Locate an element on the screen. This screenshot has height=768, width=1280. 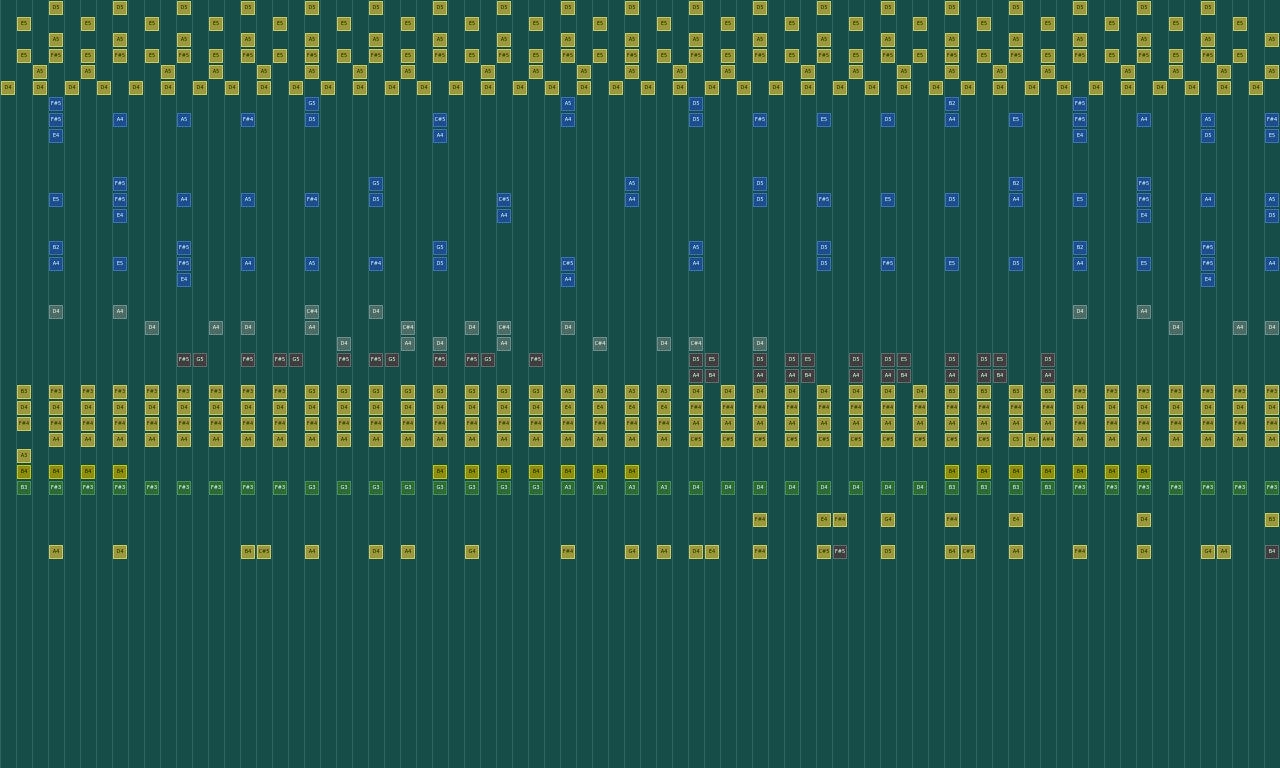
note-block: E4 is located at coordinates (824, 520).